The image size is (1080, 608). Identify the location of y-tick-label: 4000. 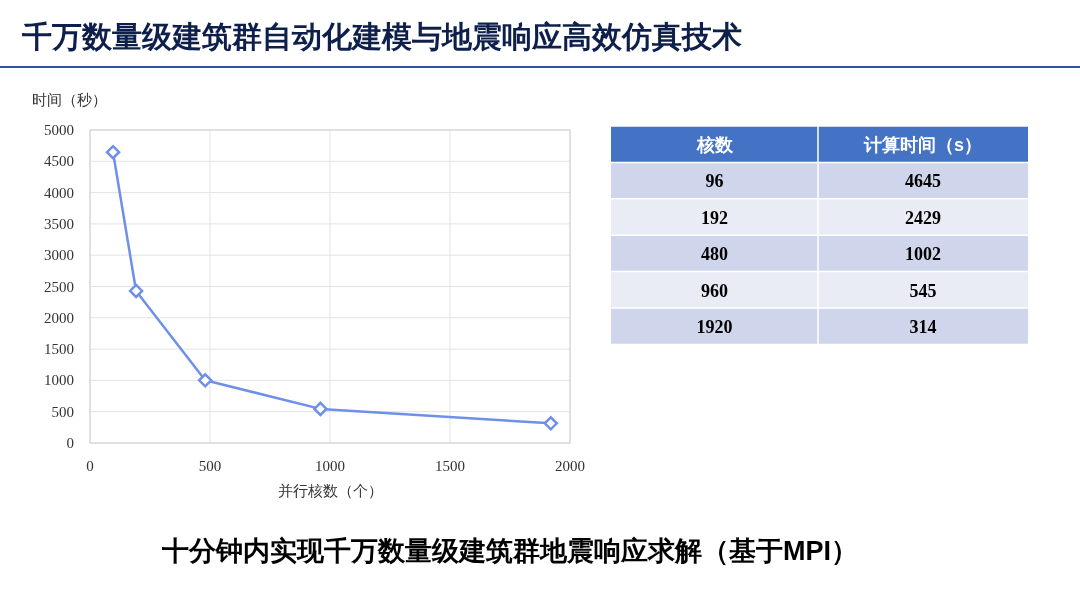
(59, 192).